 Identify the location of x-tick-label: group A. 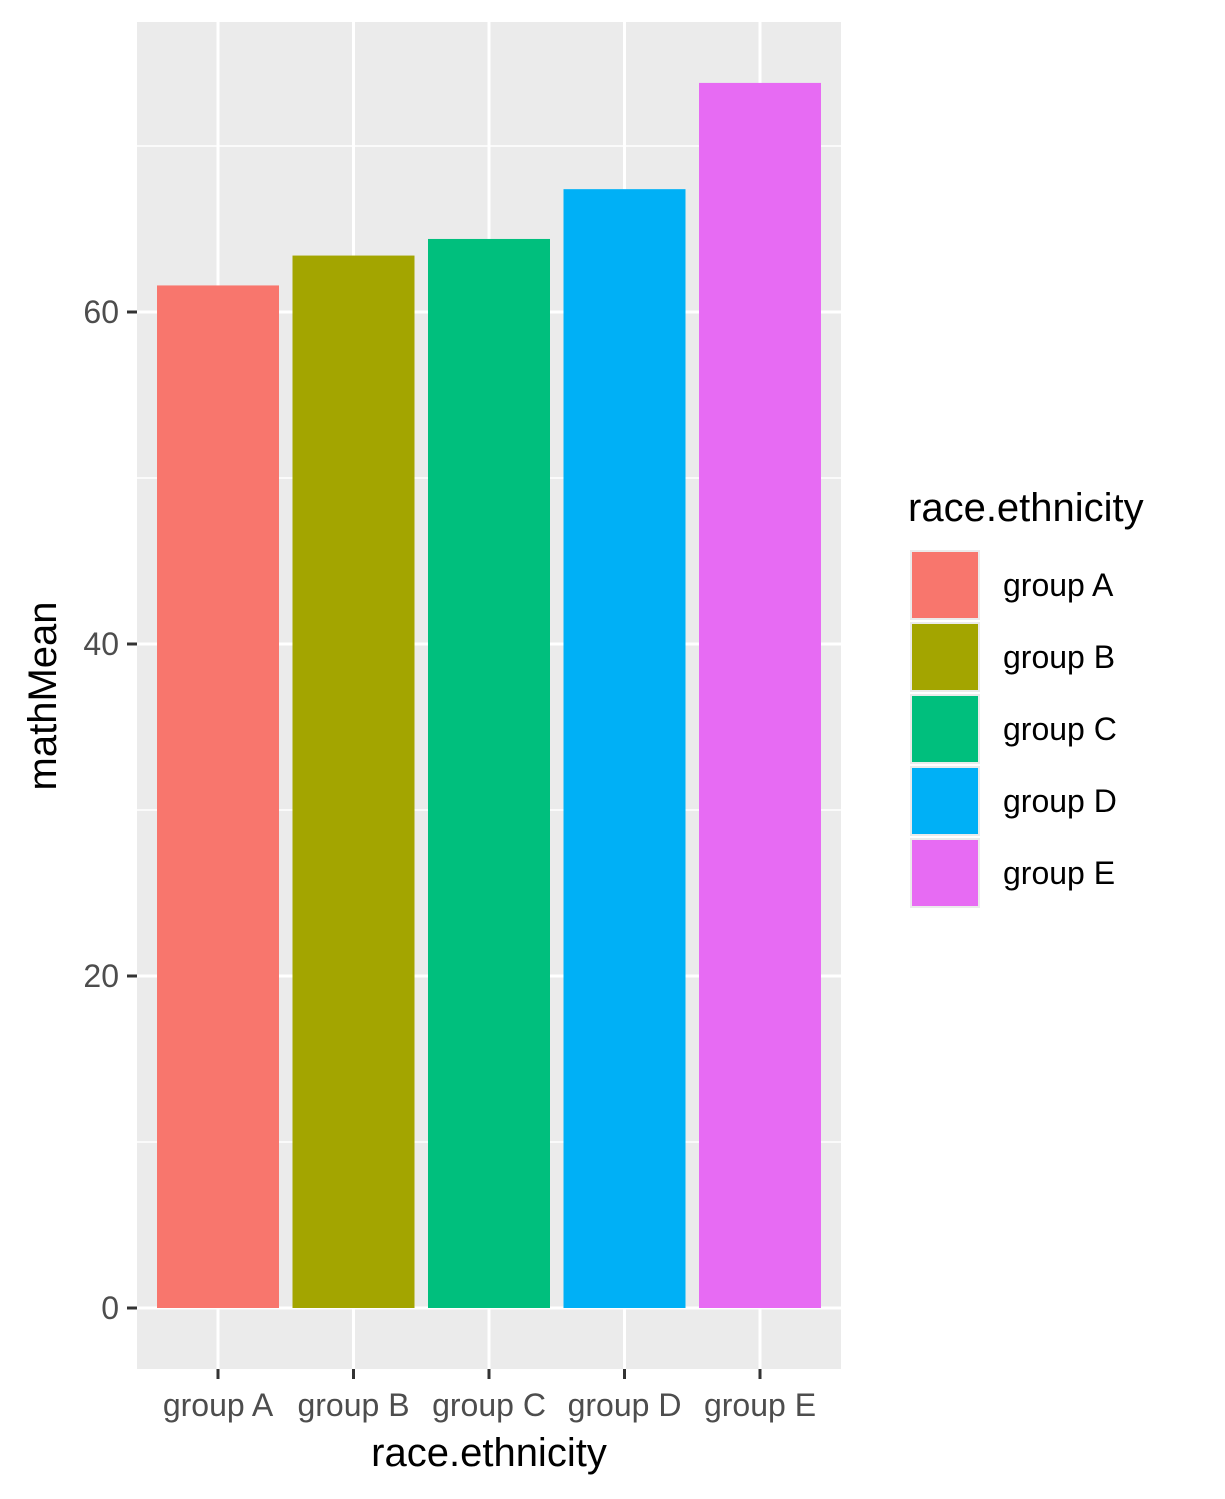
(218, 1405).